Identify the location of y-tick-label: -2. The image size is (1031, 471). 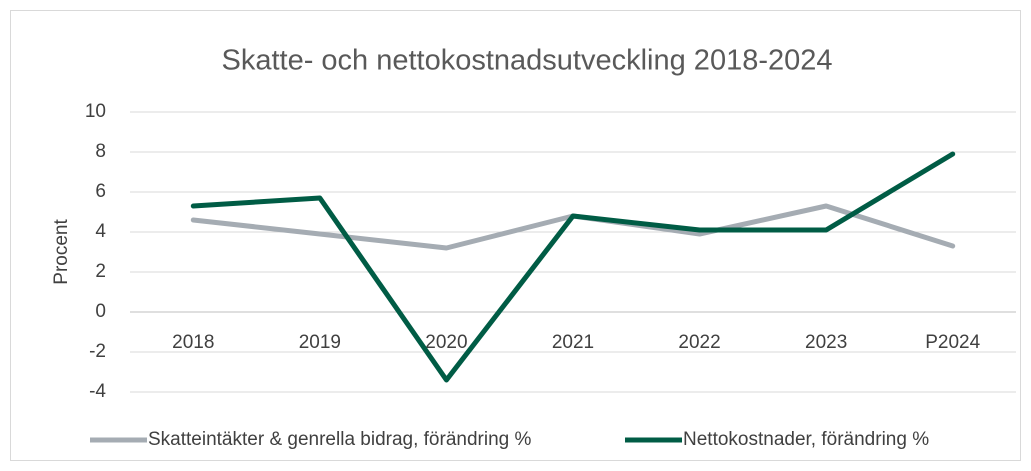
(97, 351).